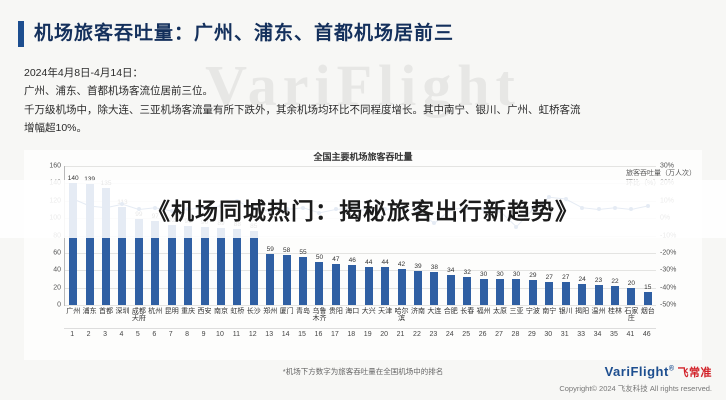  Describe the element at coordinates (385, 311) in the screenshot. I see `x-axis-tick: 天津` at that location.